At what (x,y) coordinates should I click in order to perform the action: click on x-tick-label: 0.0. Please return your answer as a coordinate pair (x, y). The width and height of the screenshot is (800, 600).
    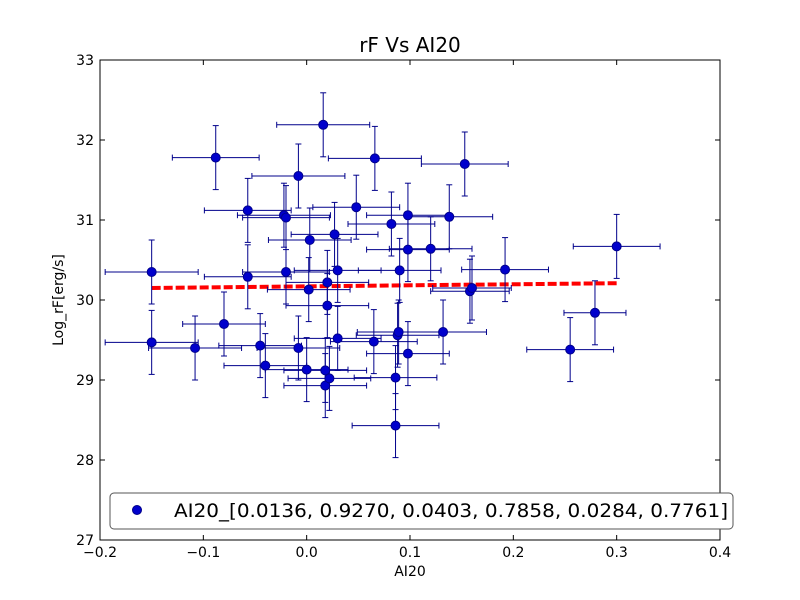
    Looking at the image, I should click on (307, 553).